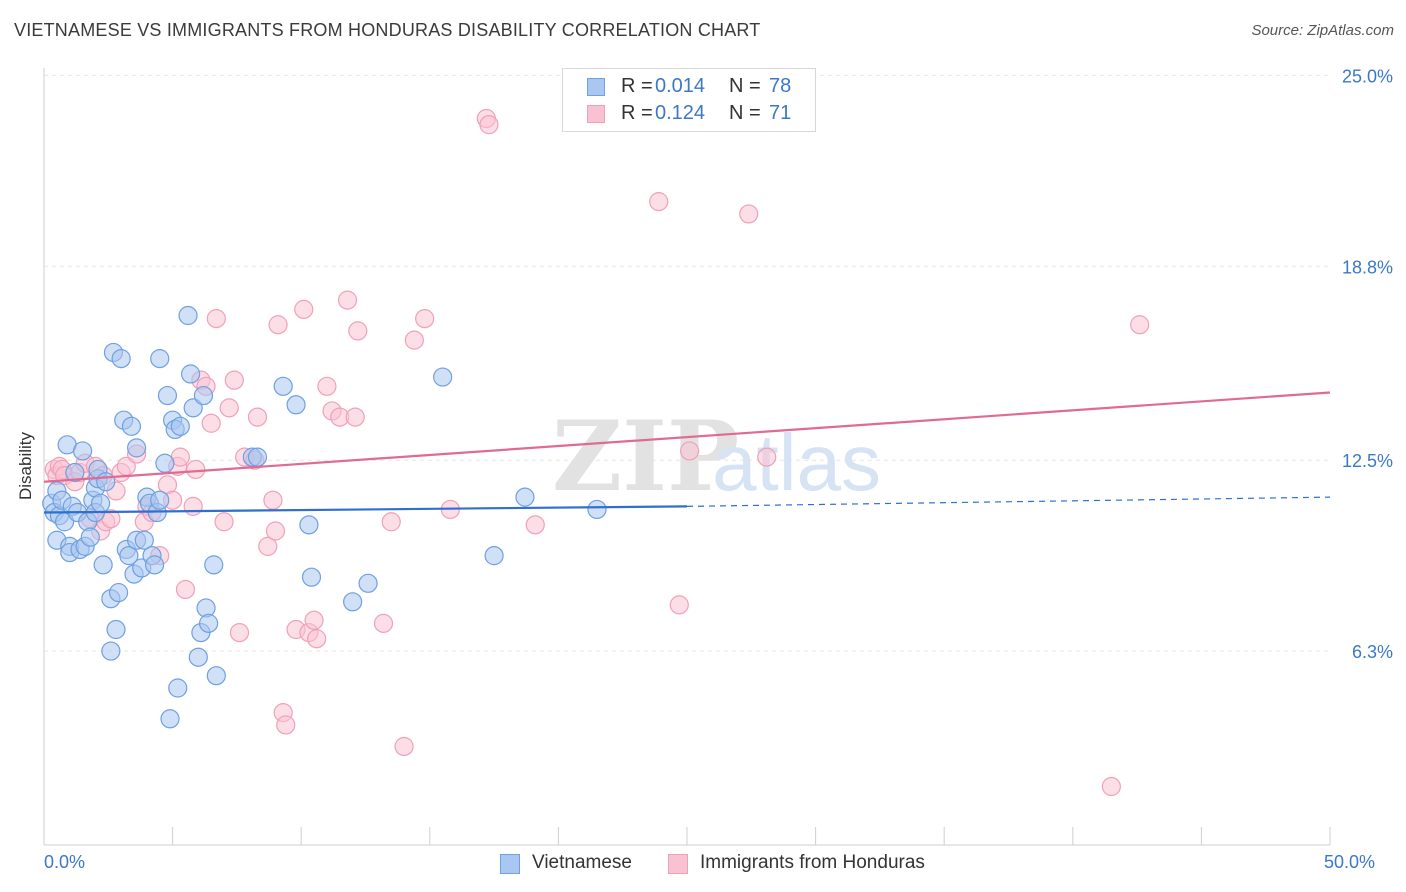 The width and height of the screenshot is (1406, 892). Describe the element at coordinates (365, 509) in the screenshot. I see `trend-line-vietnamese` at that location.